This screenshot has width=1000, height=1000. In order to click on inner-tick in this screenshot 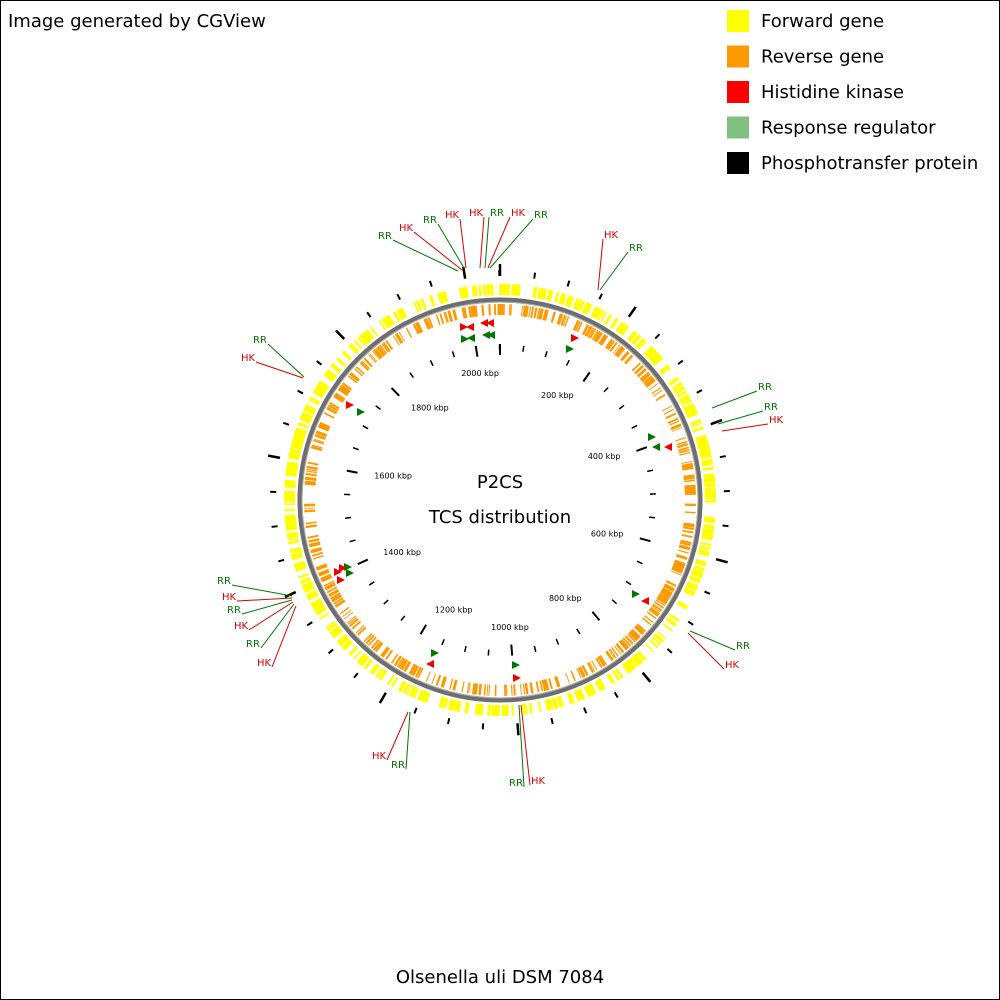, I will do `click(567, 362)`.